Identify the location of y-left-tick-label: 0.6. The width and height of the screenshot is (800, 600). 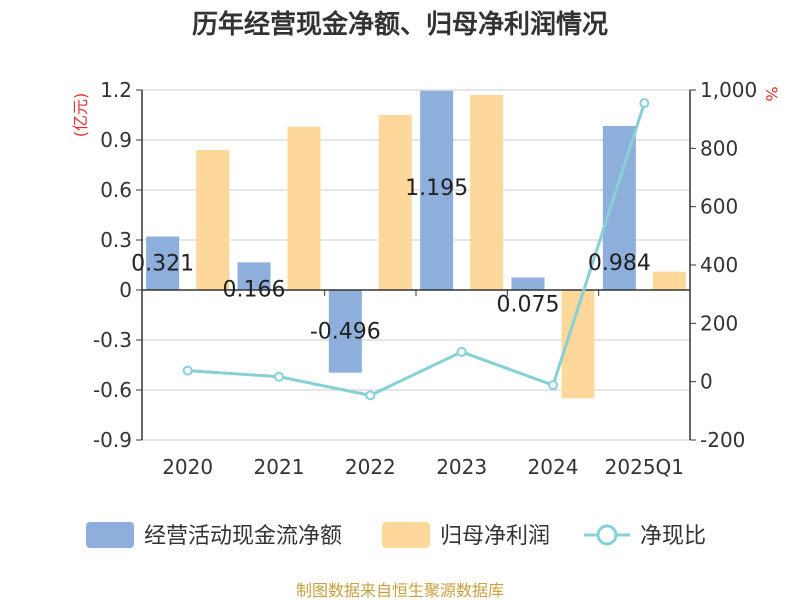
(116, 190).